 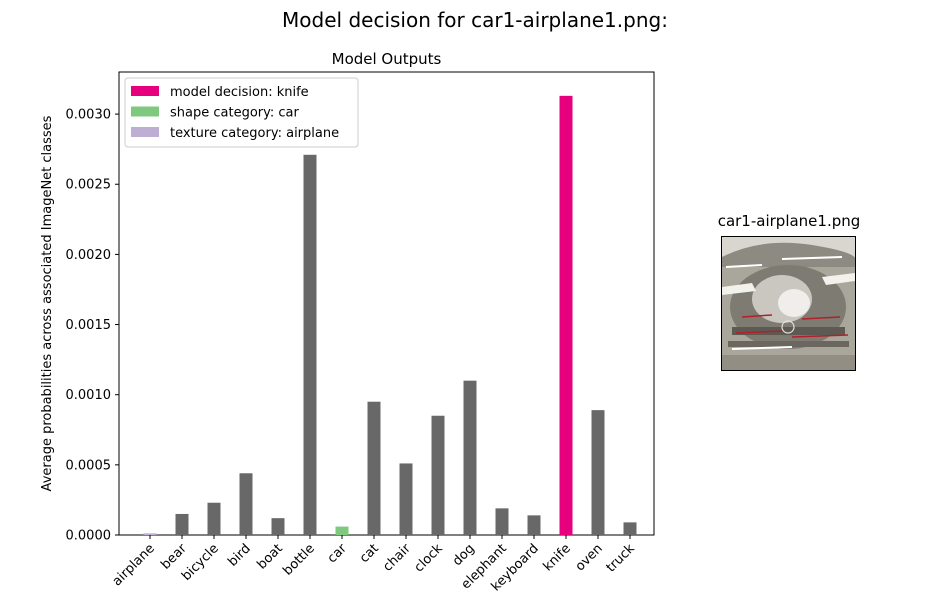 What do you see at coordinates (557, 557) in the screenshot?
I see `x-tick-label-knife: knife` at bounding box center [557, 557].